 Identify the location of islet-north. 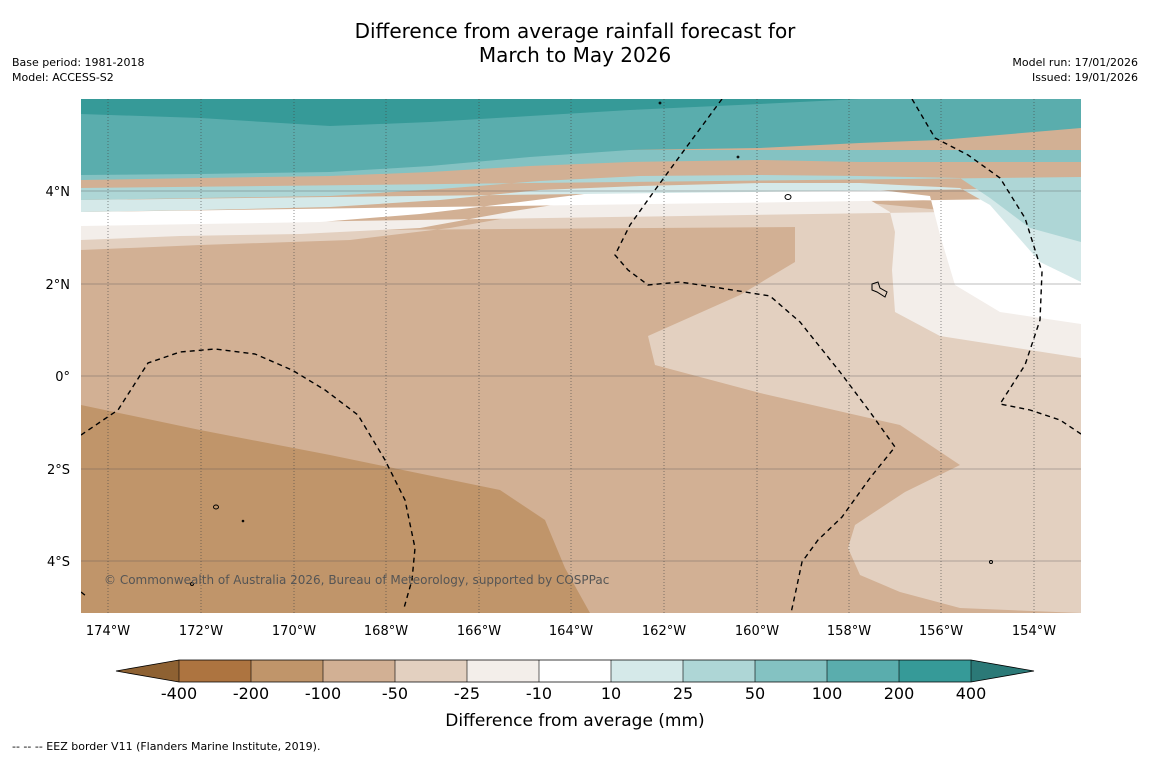
(738, 157).